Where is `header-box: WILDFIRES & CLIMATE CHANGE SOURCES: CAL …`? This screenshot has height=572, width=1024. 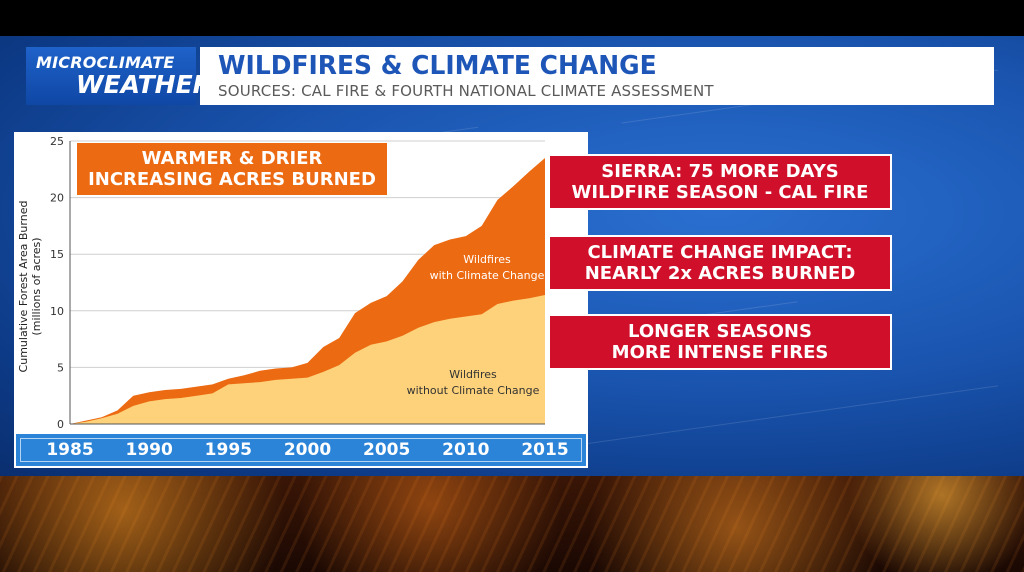
header-box: WILDFIRES & CLIMATE CHANGE SOURCES: CAL … is located at coordinates (597, 76).